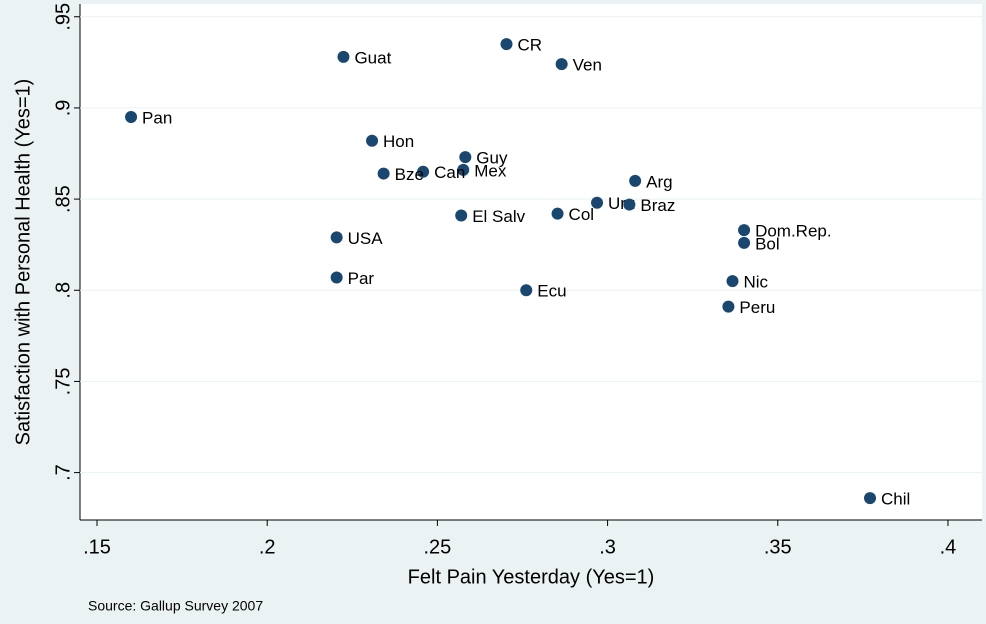 This screenshot has width=986, height=624. What do you see at coordinates (398, 141) in the screenshot?
I see `point-label: Hon` at bounding box center [398, 141].